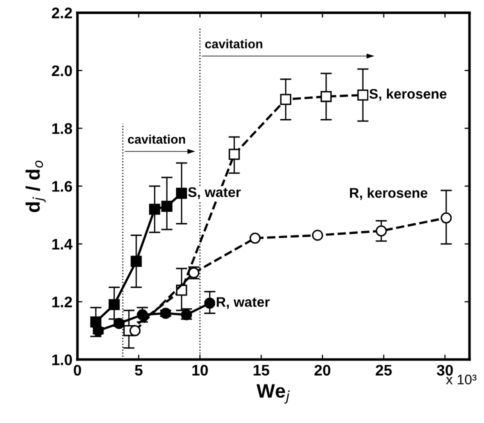  I want to click on x-tick-label: 0, so click(78, 370).